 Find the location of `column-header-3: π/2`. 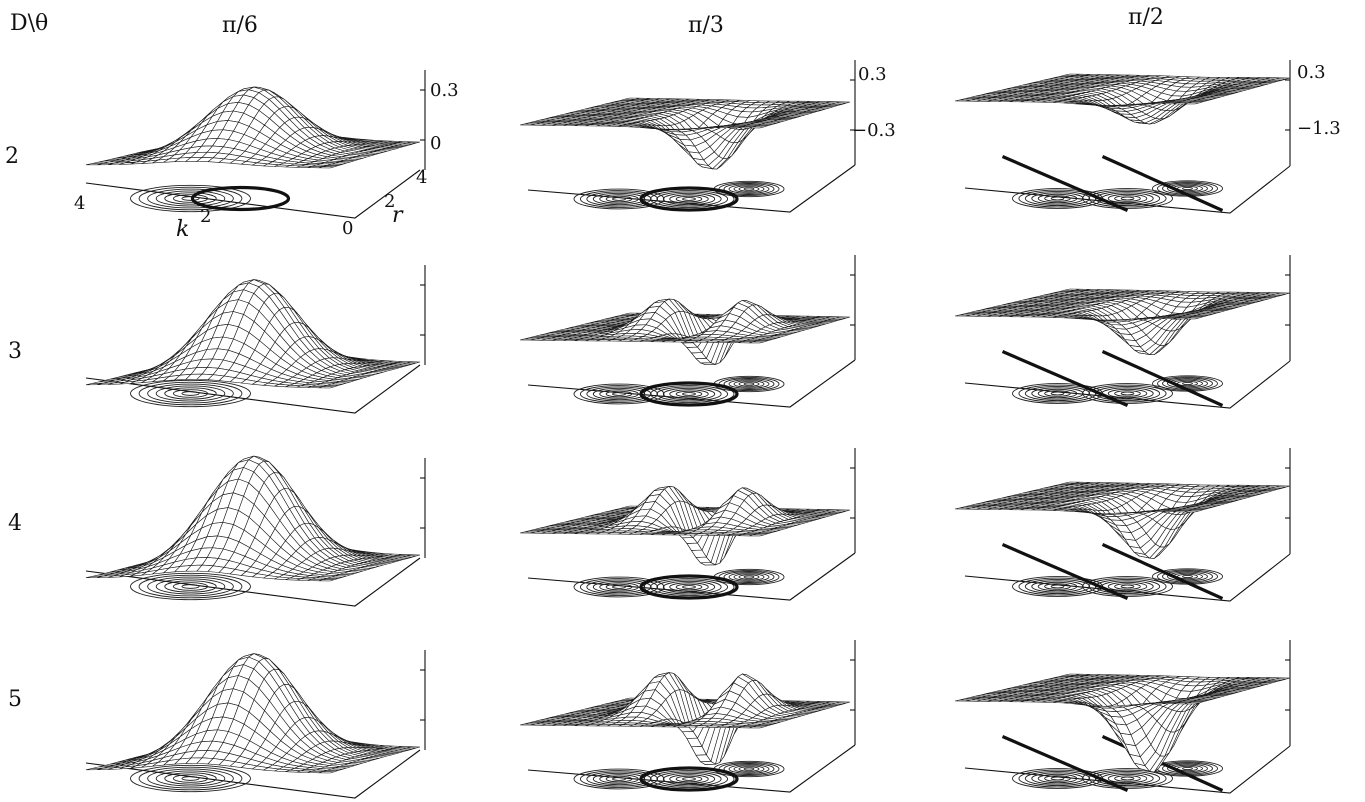

column-header-3: π/2 is located at coordinates (1146, 17).